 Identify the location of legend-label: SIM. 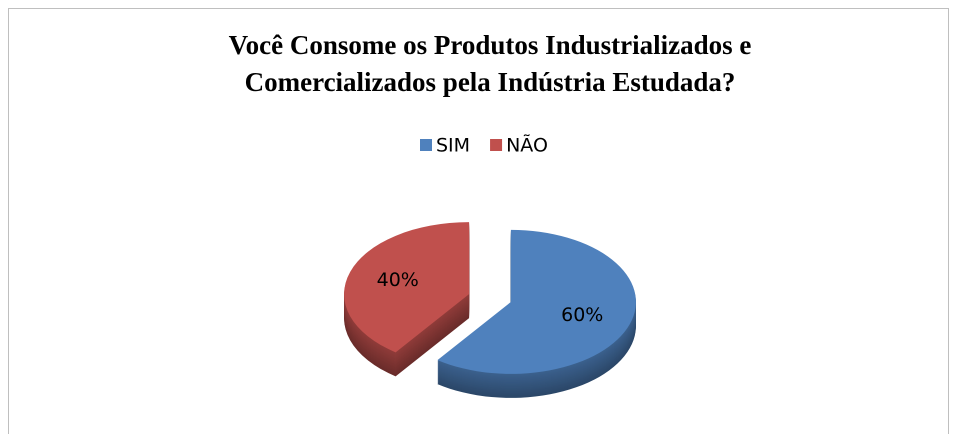
(453, 146).